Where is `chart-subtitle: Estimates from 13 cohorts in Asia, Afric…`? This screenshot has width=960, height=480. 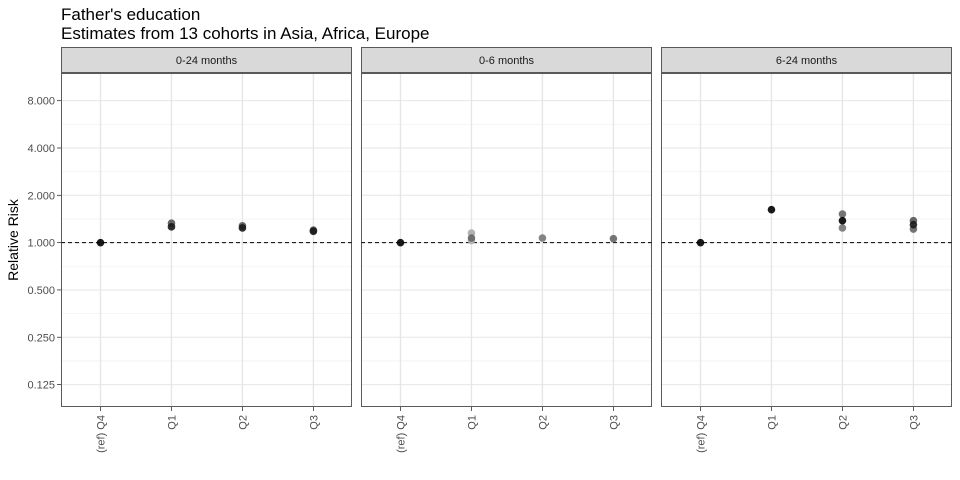 chart-subtitle: Estimates from 13 cohorts in Asia, Afric… is located at coordinates (245, 33).